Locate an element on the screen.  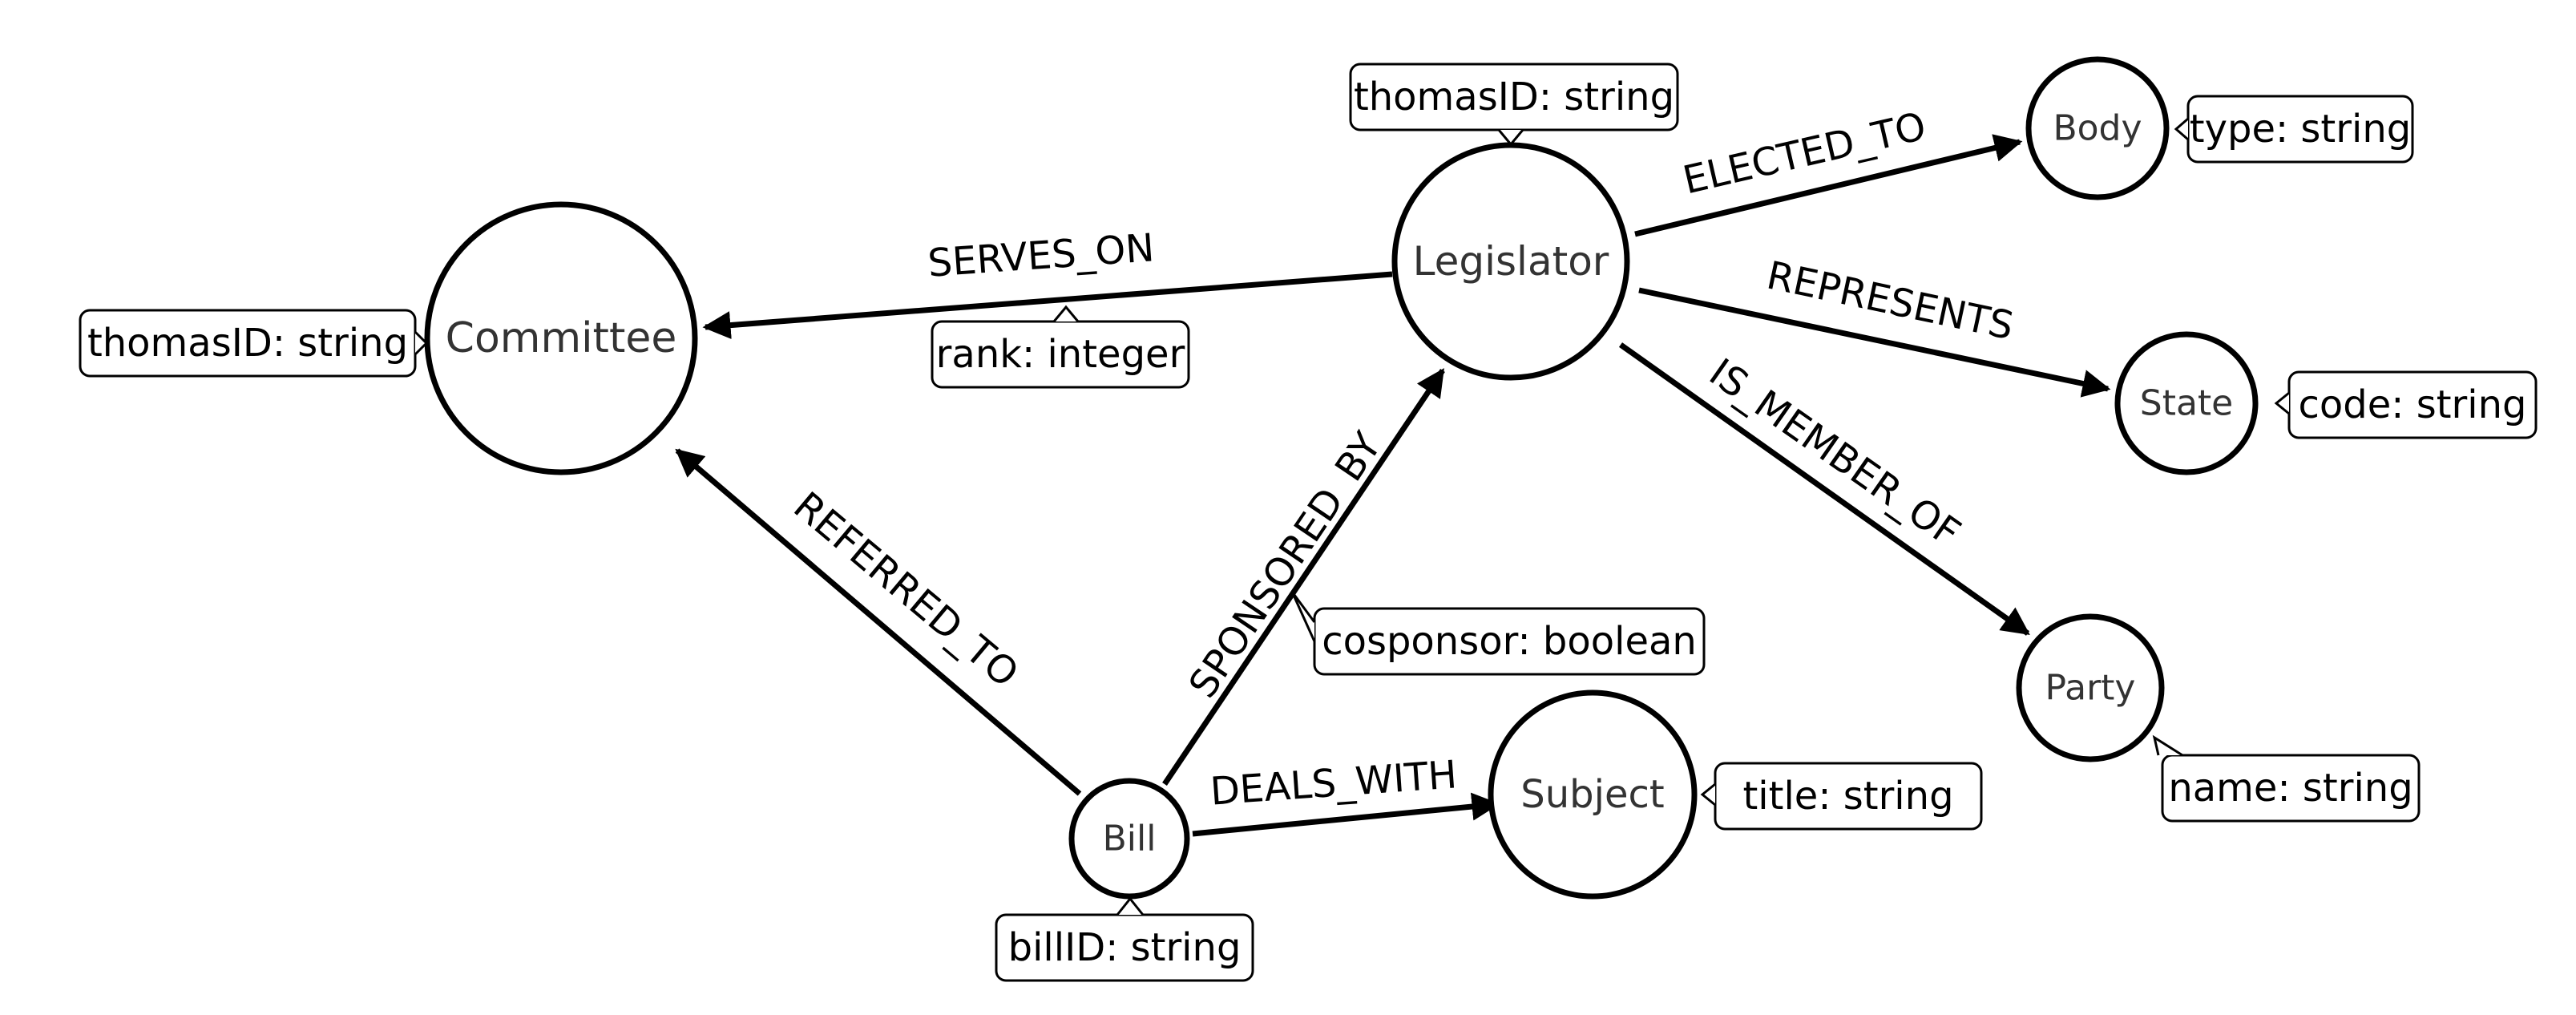
node-label: Subject is located at coordinates (1592, 794).